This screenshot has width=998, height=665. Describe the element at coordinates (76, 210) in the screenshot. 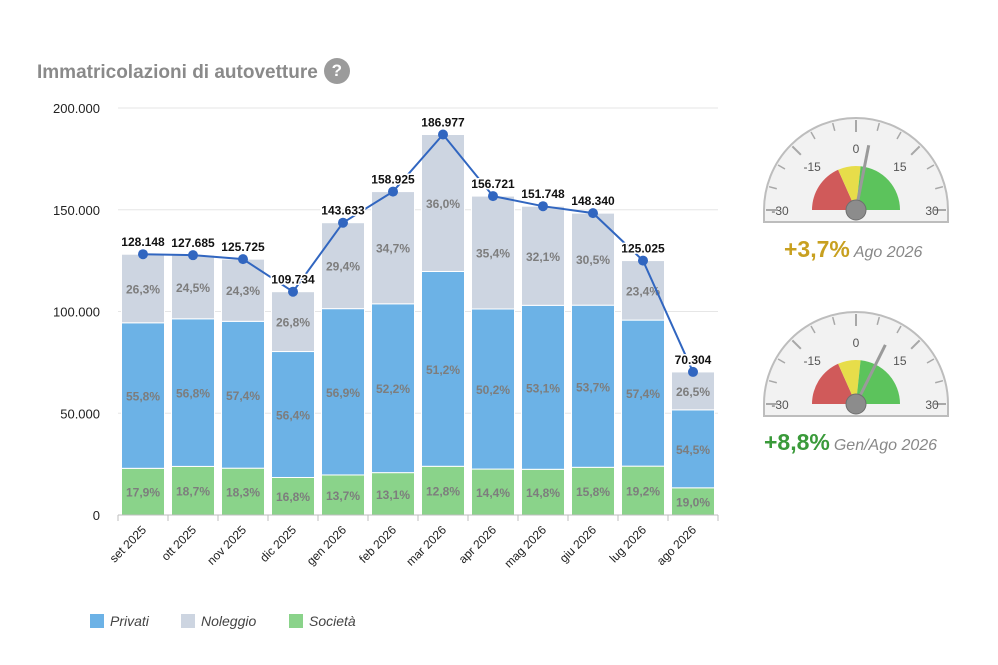

I see `y-tick-label: 150.000` at that location.